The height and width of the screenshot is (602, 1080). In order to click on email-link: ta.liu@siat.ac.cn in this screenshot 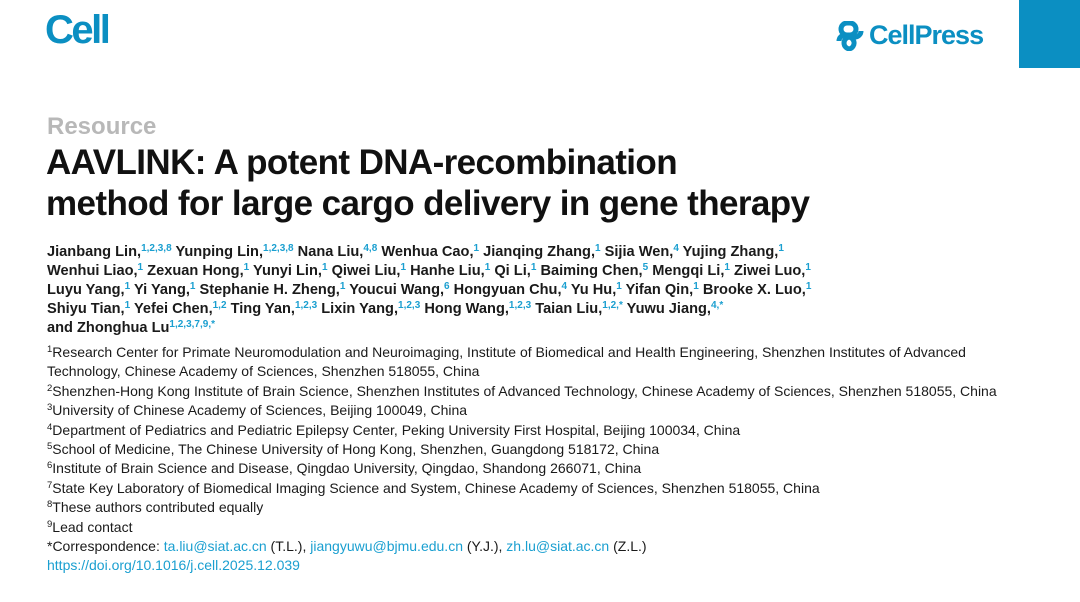, I will do `click(215, 546)`.